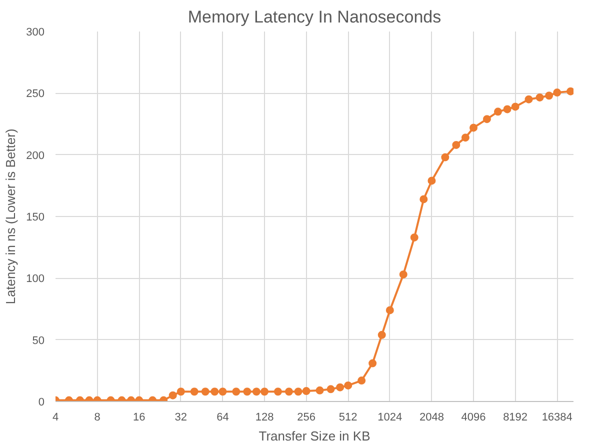 This screenshot has height=448, width=600. Describe the element at coordinates (473, 418) in the screenshot. I see `x-tick-label: 4096` at that location.